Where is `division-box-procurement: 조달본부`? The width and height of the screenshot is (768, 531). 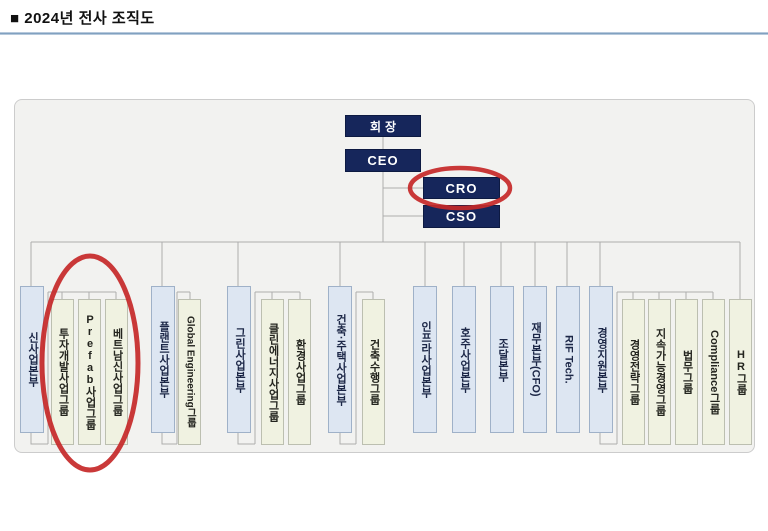
division-box-procurement: 조달본부 is located at coordinates (502, 359).